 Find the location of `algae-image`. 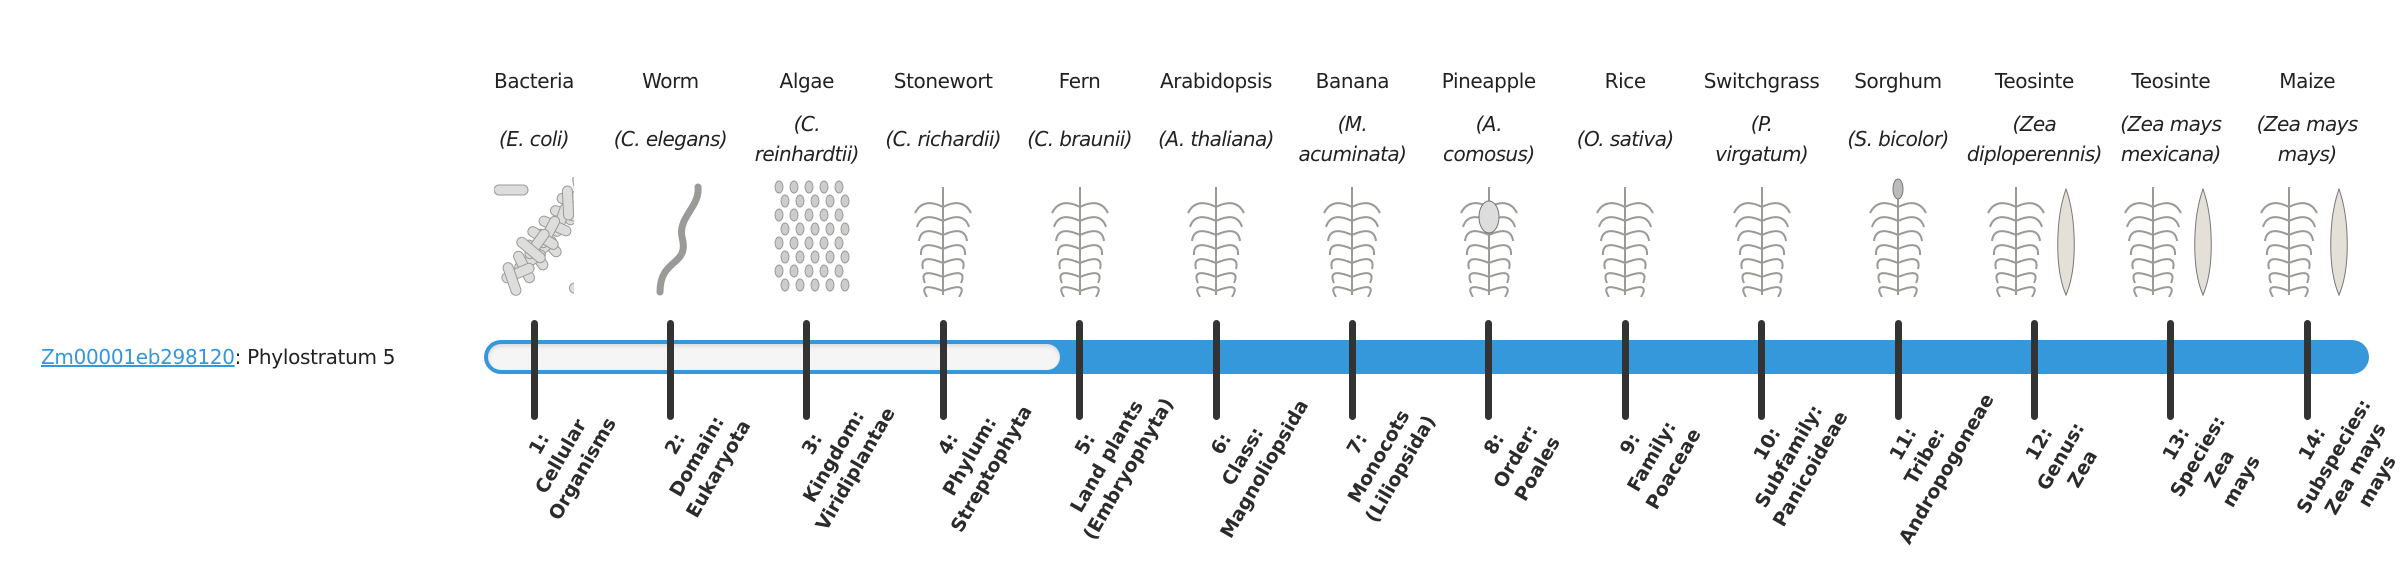

algae-image is located at coordinates (807, 237).